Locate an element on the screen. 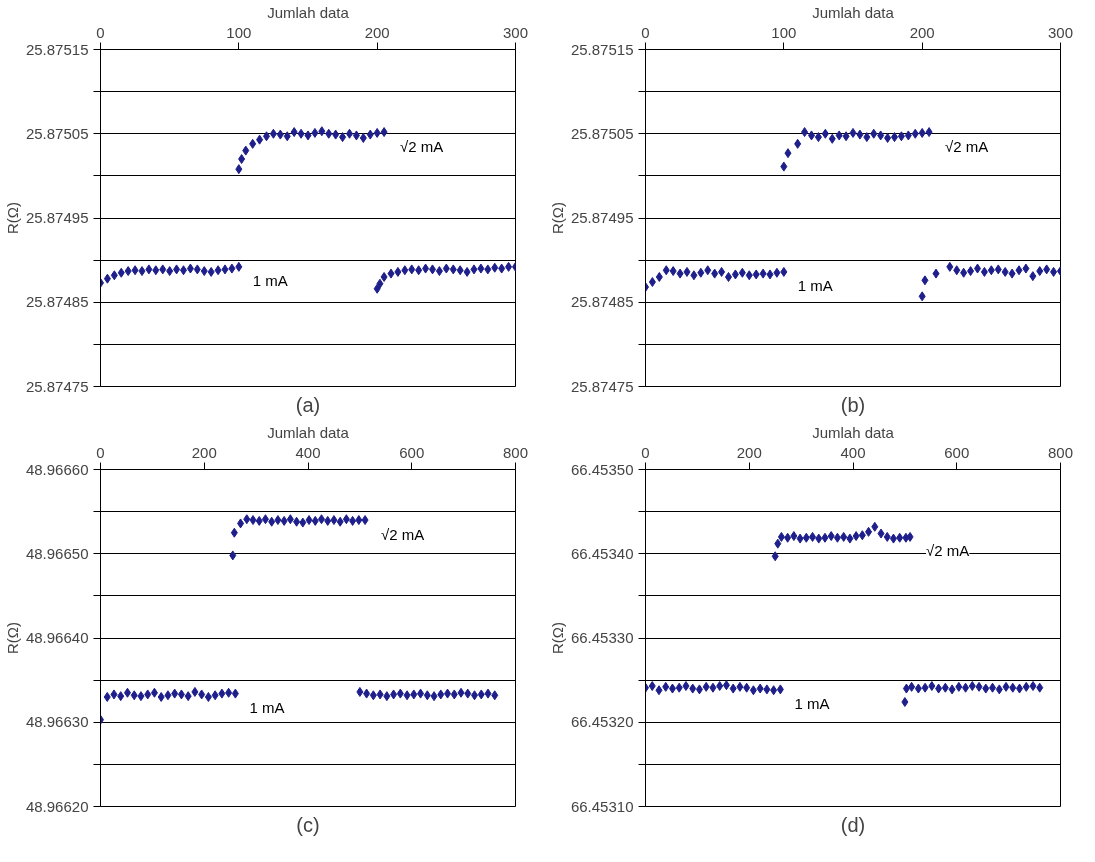 This screenshot has width=1095, height=862. y-tick-label: 66.45320 is located at coordinates (602, 722).